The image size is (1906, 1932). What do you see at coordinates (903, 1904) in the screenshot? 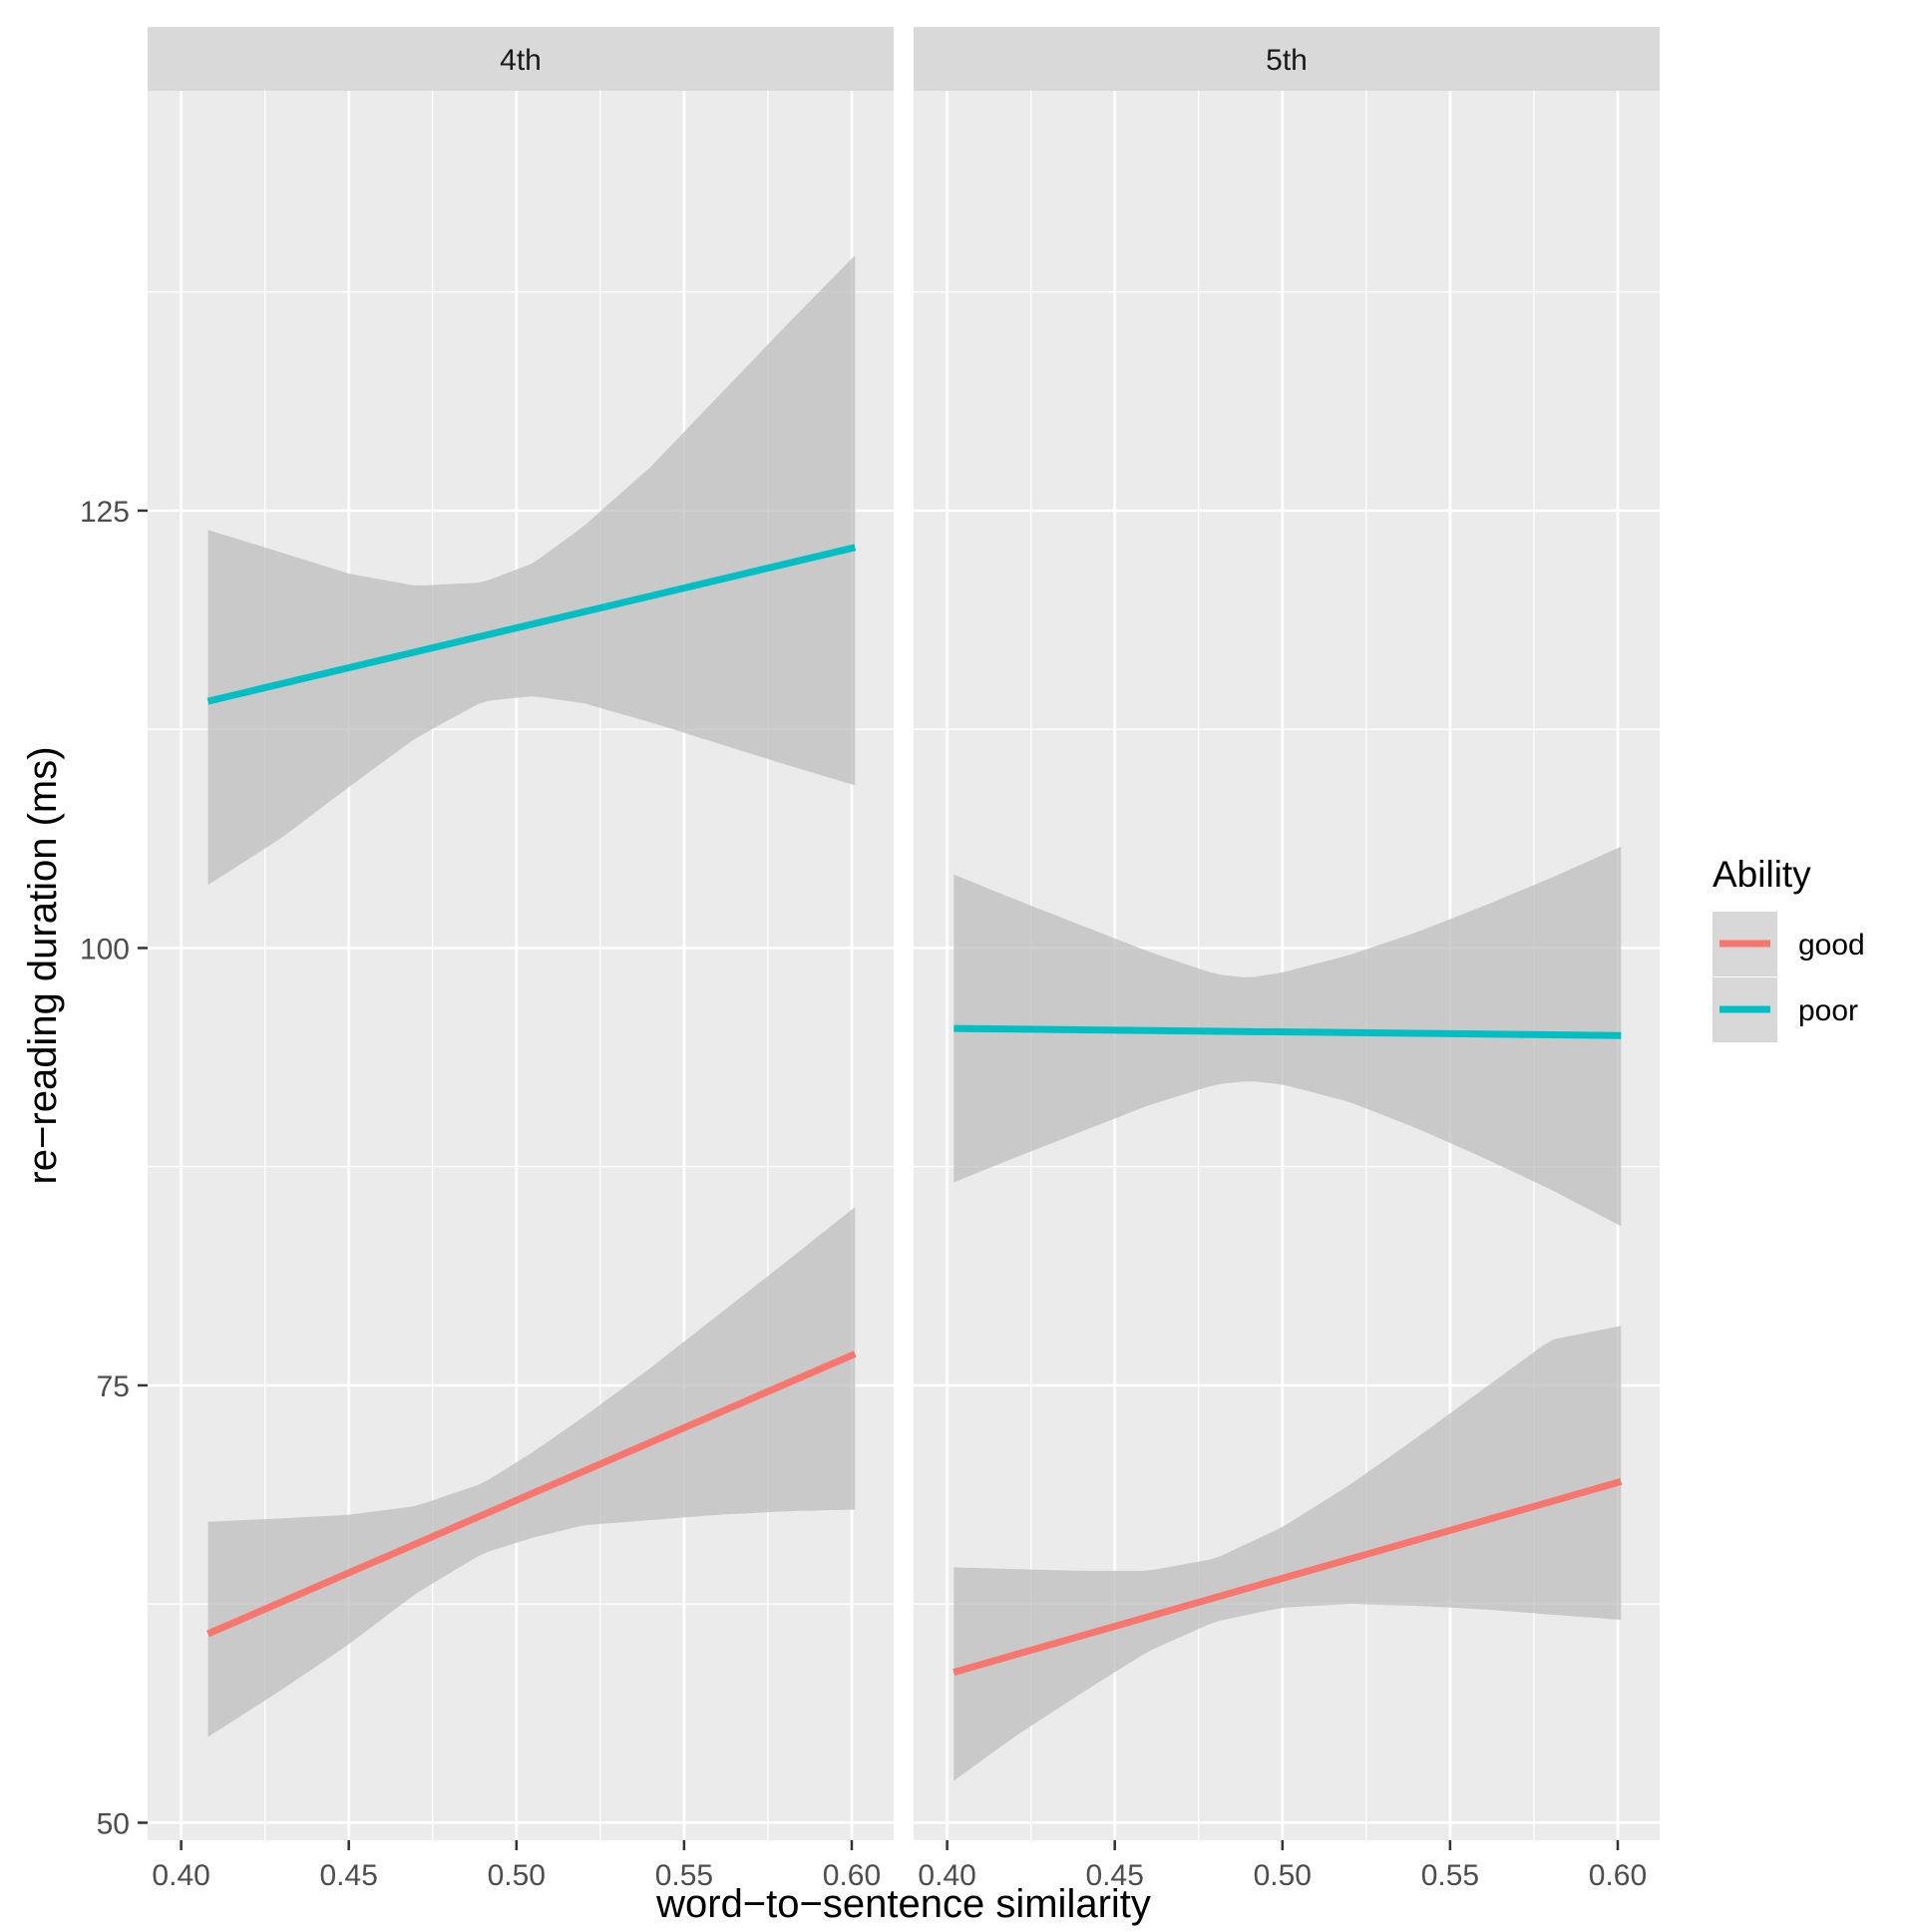
I see `x-axis-title: word−to−sentence similarity` at bounding box center [903, 1904].